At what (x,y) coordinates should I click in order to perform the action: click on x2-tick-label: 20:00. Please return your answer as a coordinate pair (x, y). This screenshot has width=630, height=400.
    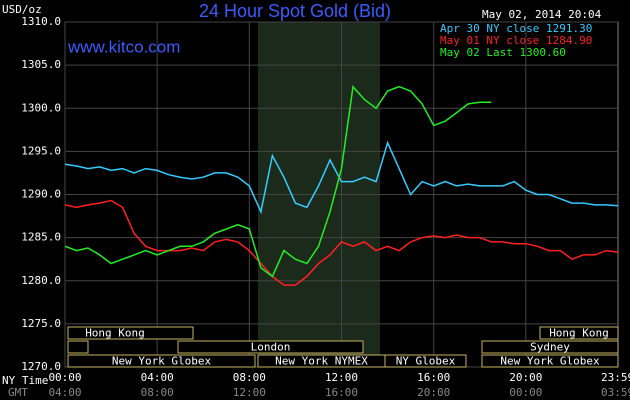
    Looking at the image, I should click on (433, 392).